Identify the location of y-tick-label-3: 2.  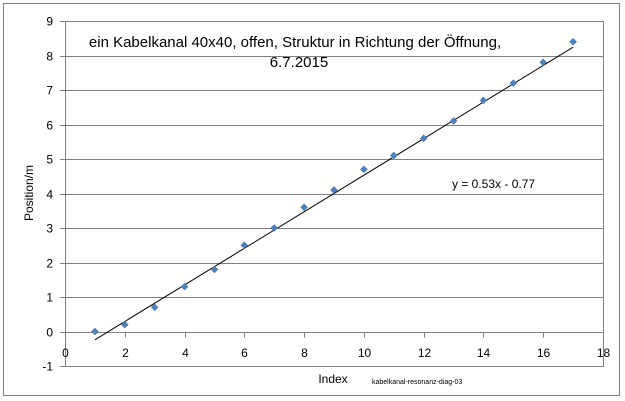
(49, 264).